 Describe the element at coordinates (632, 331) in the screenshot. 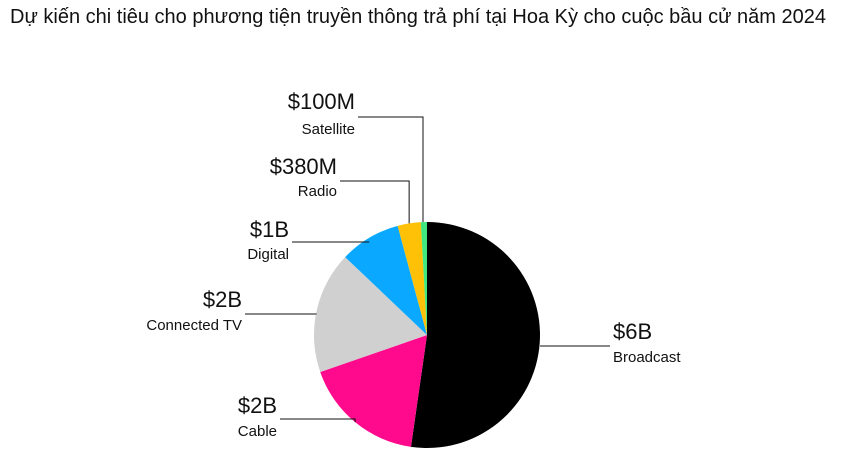

I see `value-label: $6B` at that location.